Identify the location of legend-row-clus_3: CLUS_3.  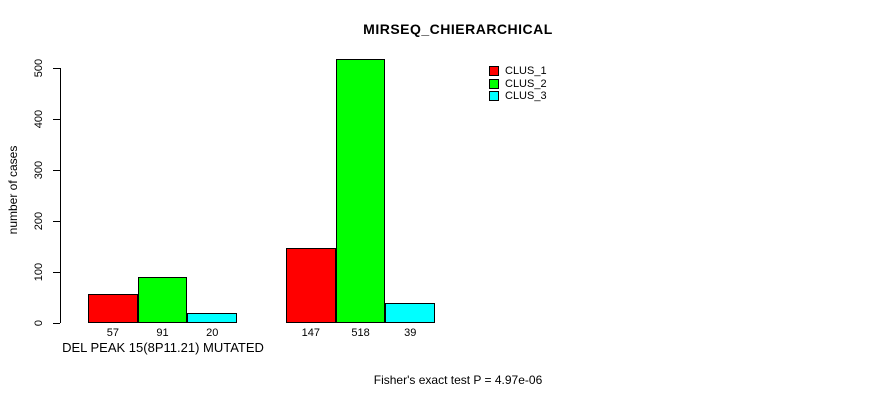
(518, 96).